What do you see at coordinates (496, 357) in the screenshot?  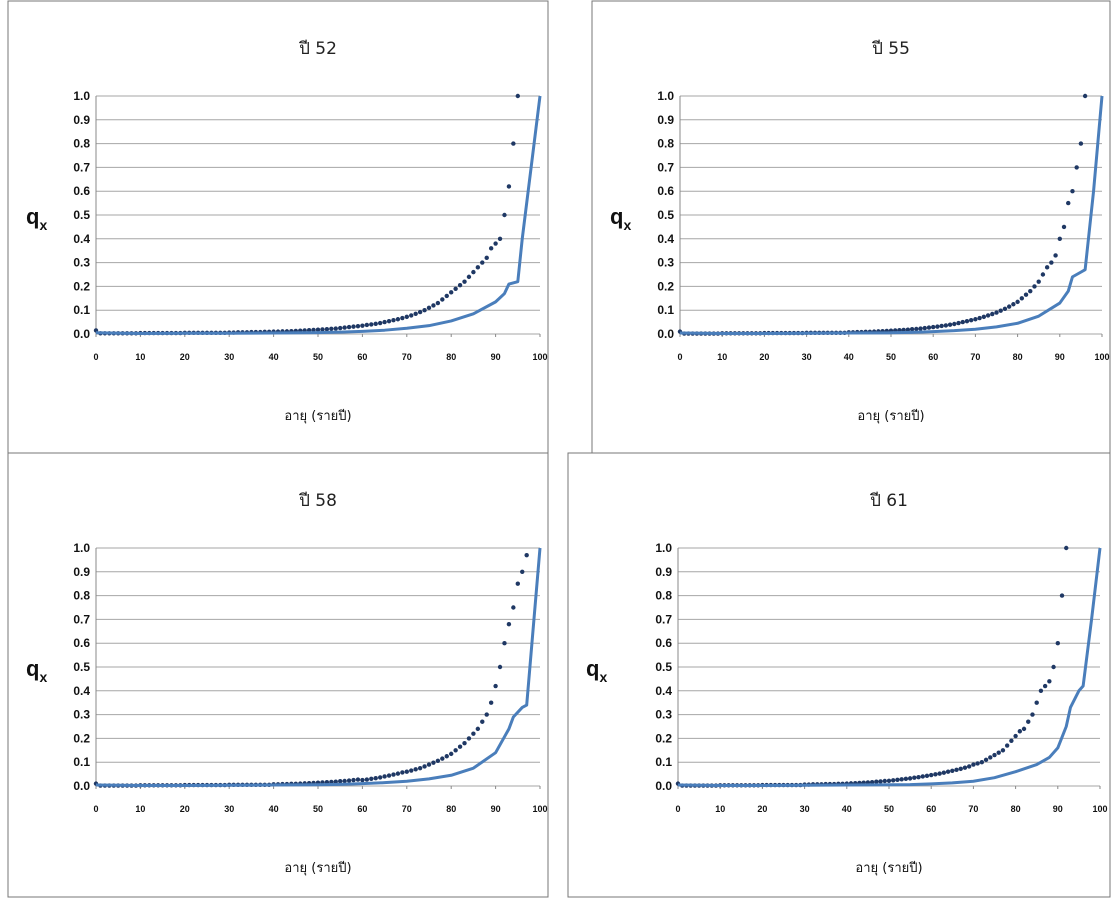 I see `x-tick-label: 90` at bounding box center [496, 357].